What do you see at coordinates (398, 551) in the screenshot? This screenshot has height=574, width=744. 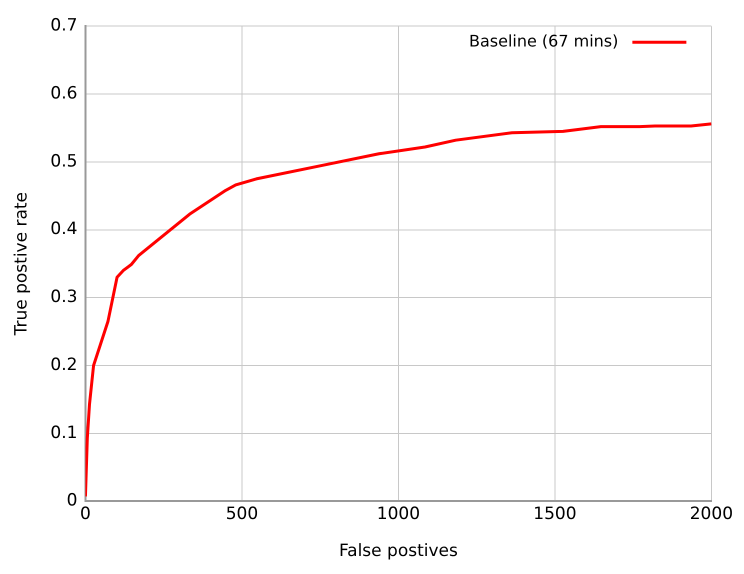 I see `x-axis-title: False postives` at bounding box center [398, 551].